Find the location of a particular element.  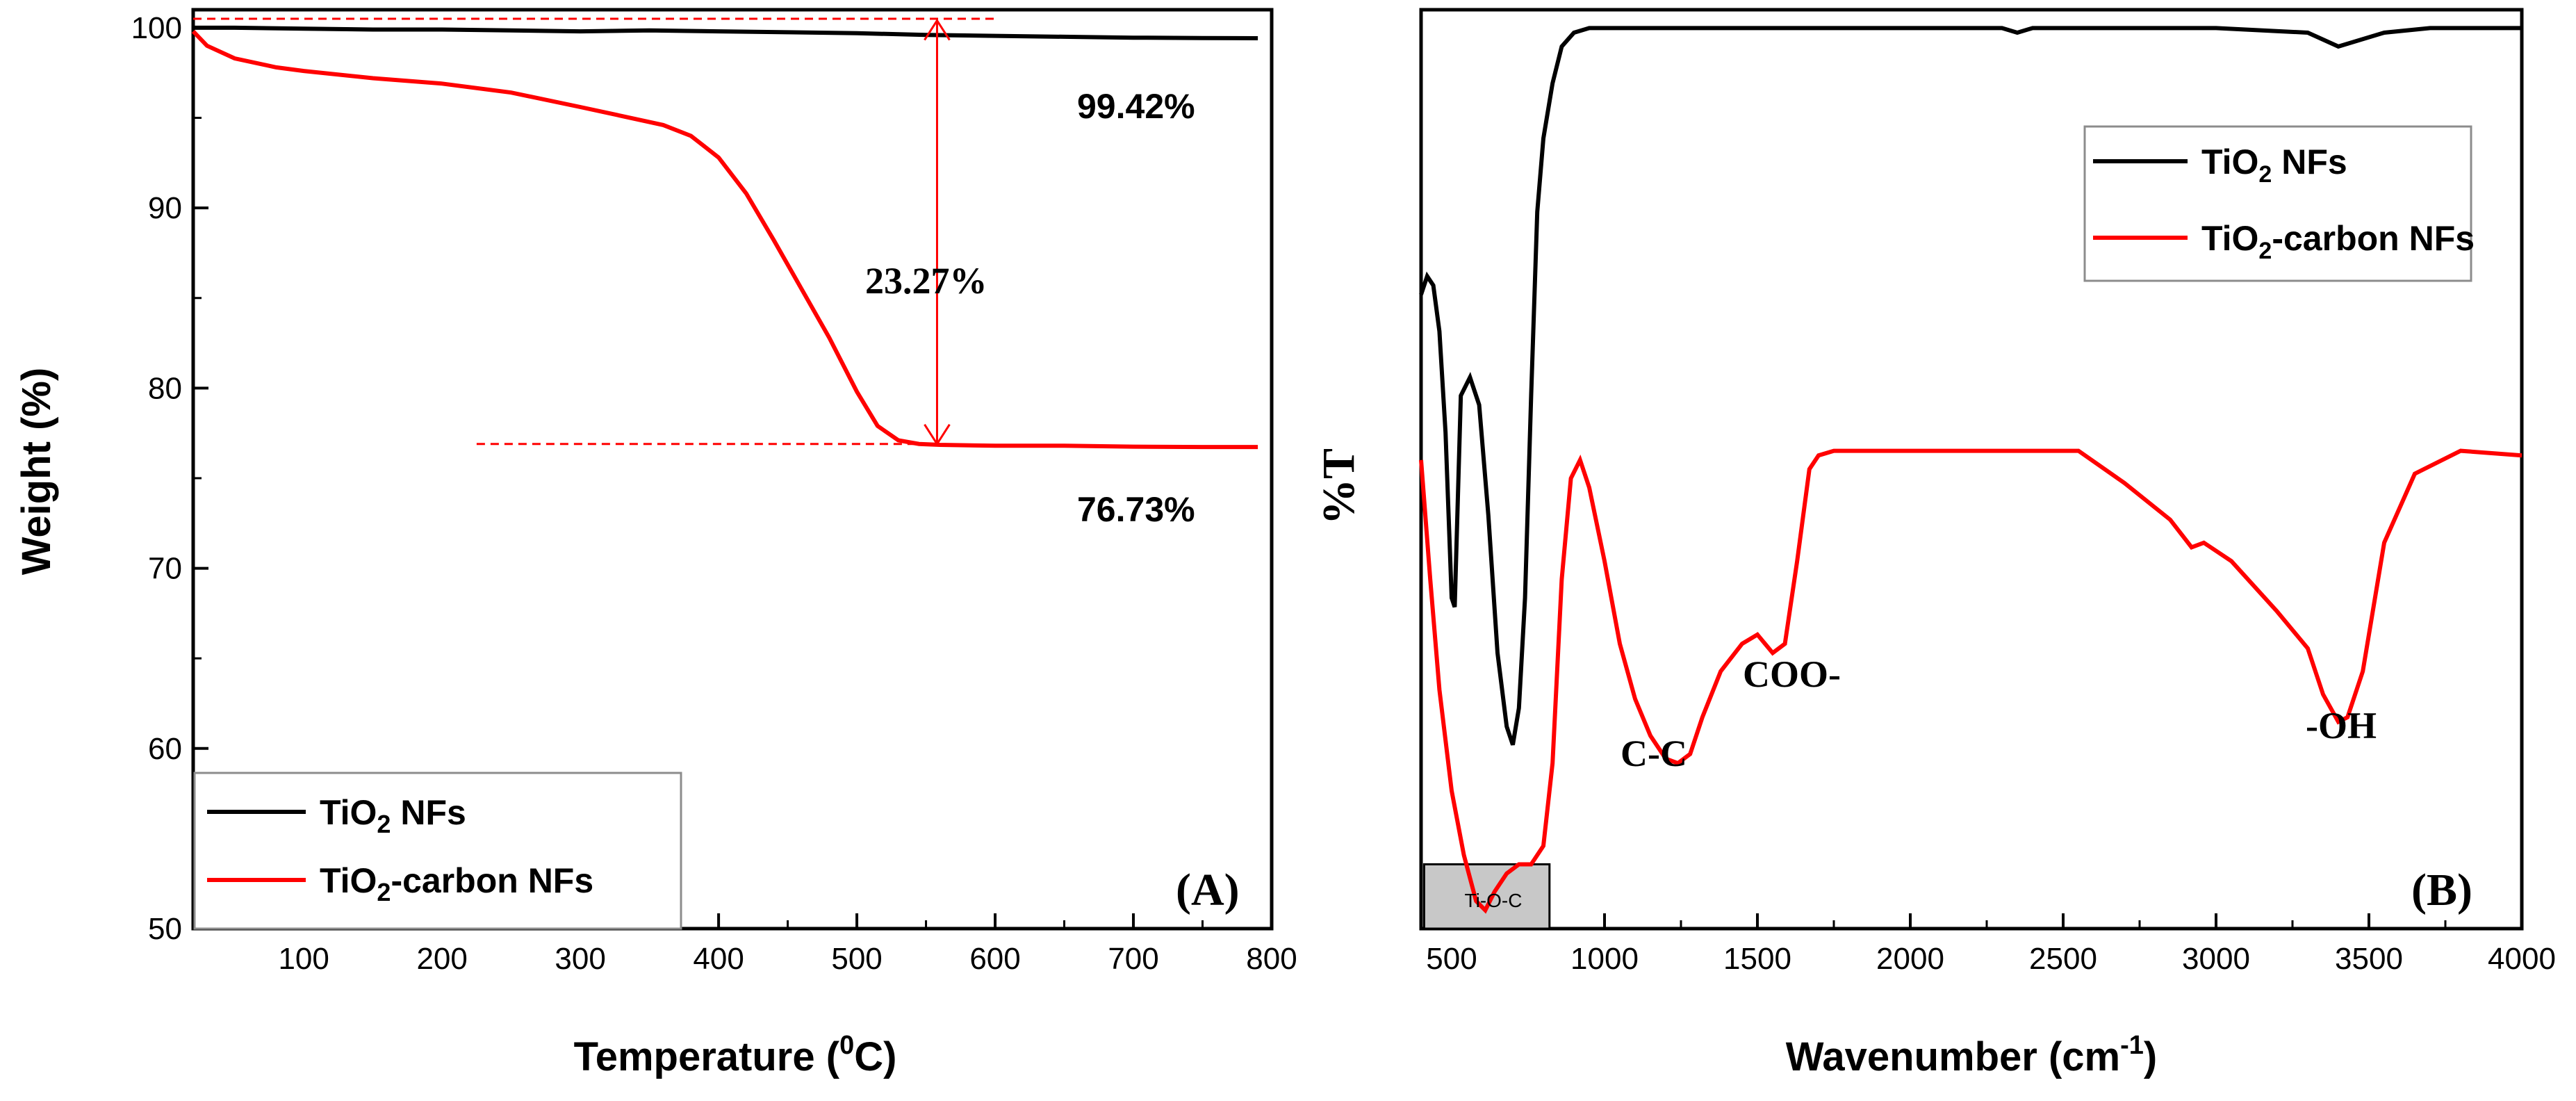

panel-a-label: (A) is located at coordinates (1208, 890).